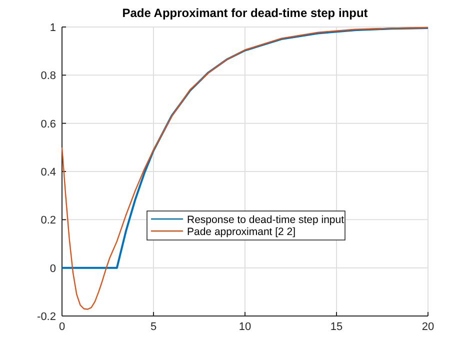 Image resolution: width=474 pixels, height=355 pixels. I want to click on x-tick-label: 10, so click(245, 327).